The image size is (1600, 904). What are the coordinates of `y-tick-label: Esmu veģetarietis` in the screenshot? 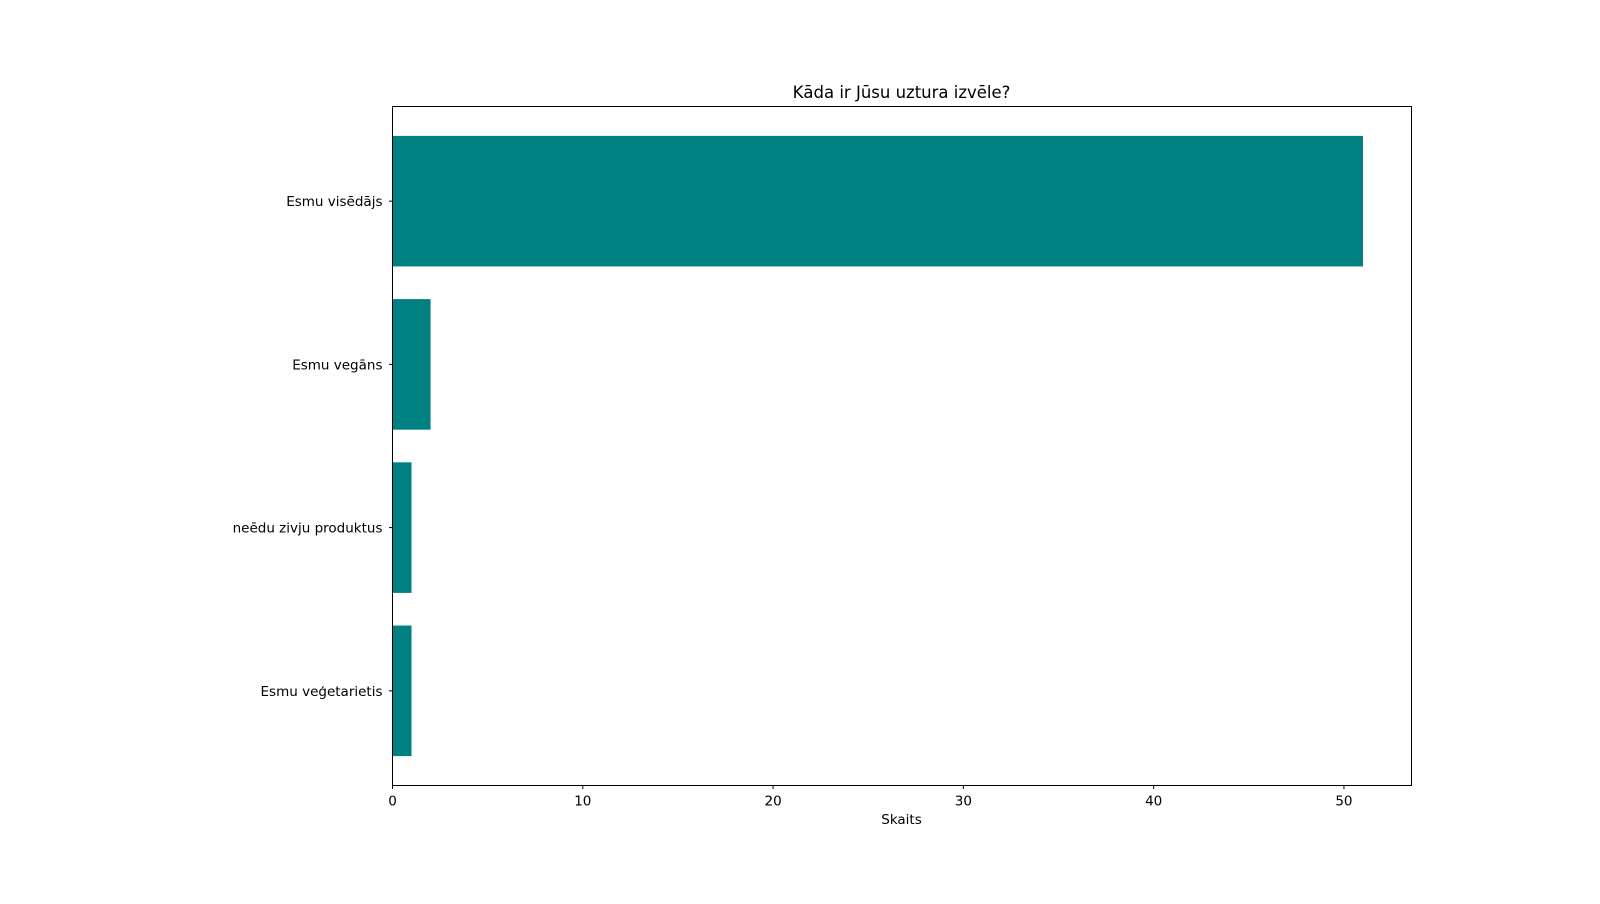 It's located at (322, 692).